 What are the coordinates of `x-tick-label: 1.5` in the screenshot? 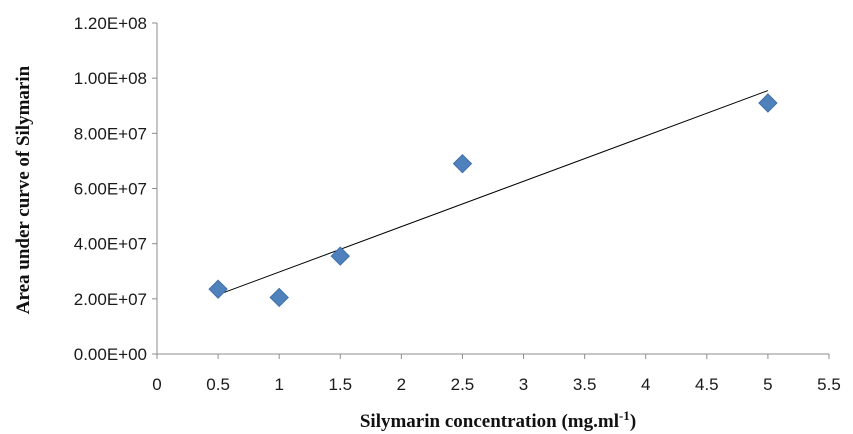 It's located at (340, 384).